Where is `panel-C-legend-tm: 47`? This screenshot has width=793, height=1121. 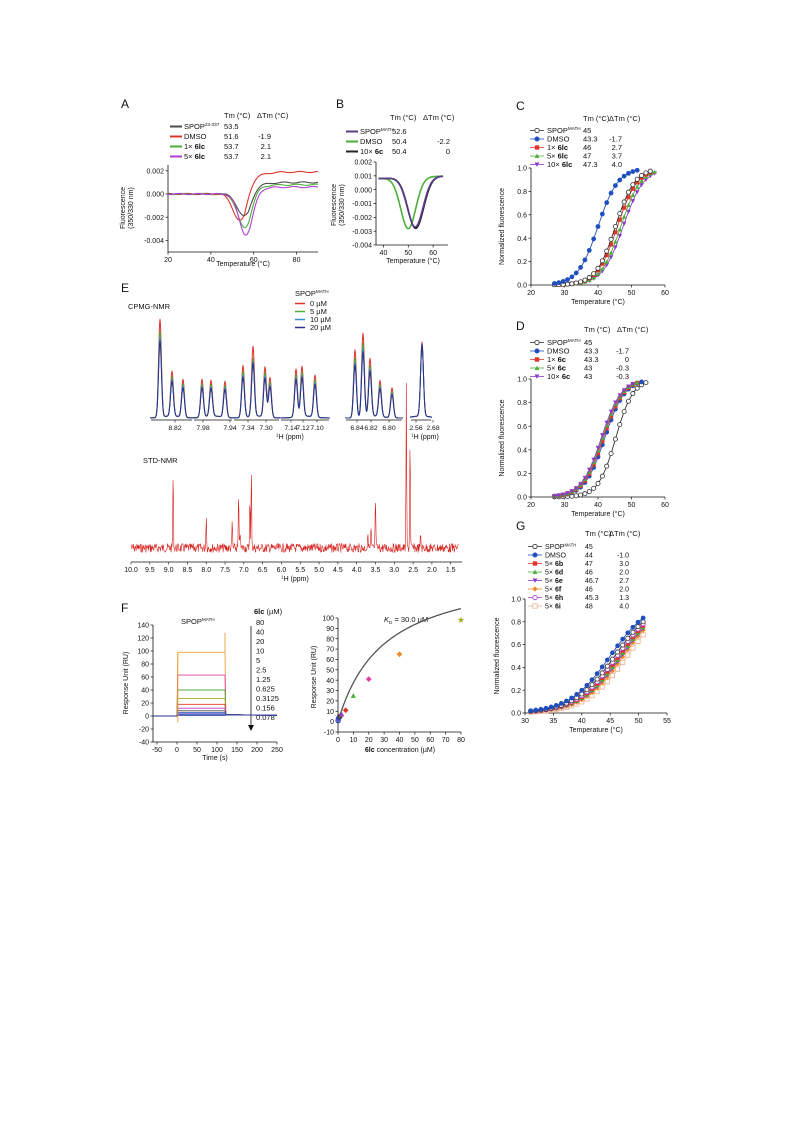 panel-C-legend-tm: 47 is located at coordinates (587, 156).